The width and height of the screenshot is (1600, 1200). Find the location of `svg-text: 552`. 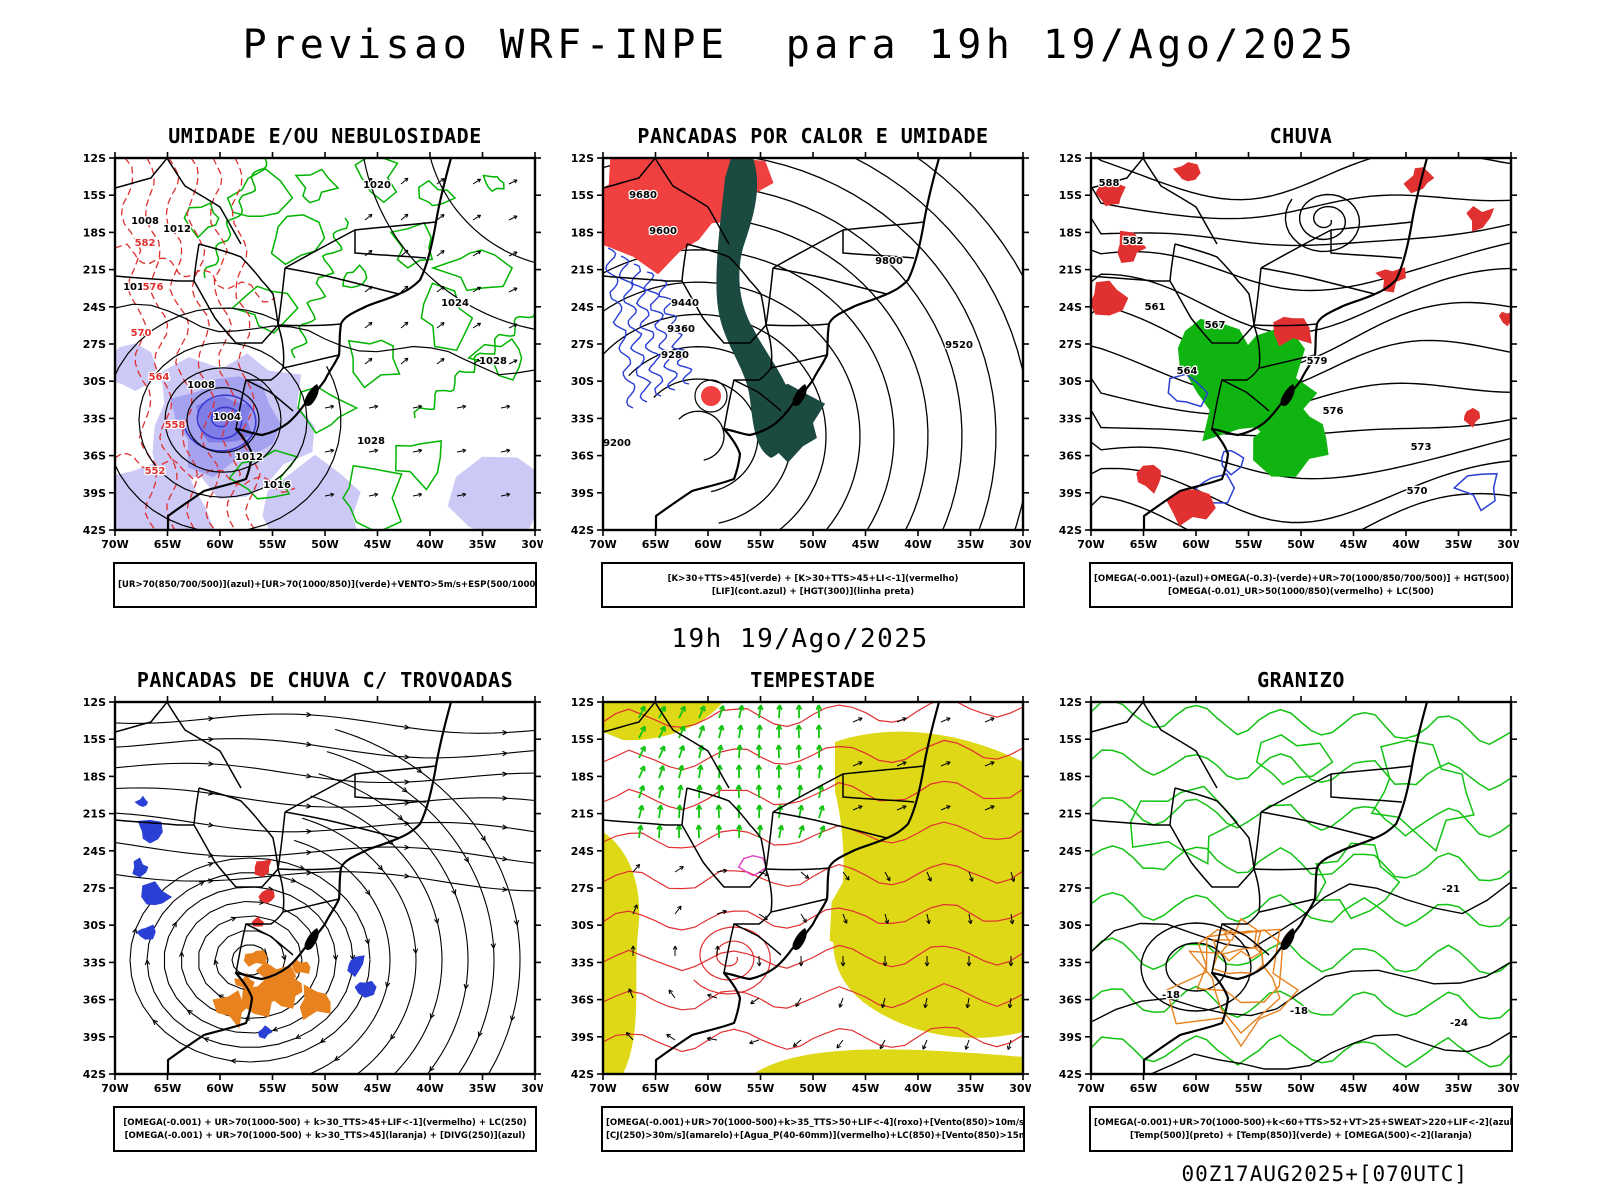

svg-text: 552 is located at coordinates (155, 471).